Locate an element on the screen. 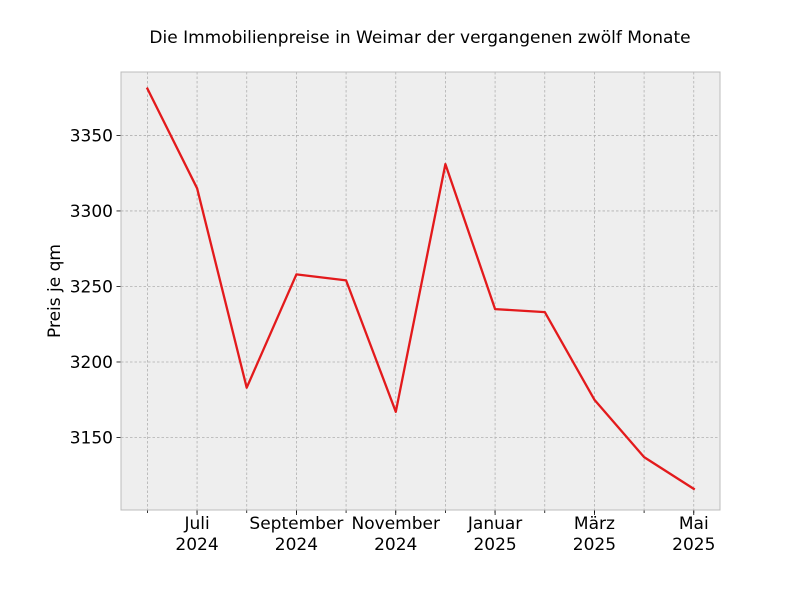 This screenshot has width=800, height=600. y-tick-label: 3300 is located at coordinates (91, 212).